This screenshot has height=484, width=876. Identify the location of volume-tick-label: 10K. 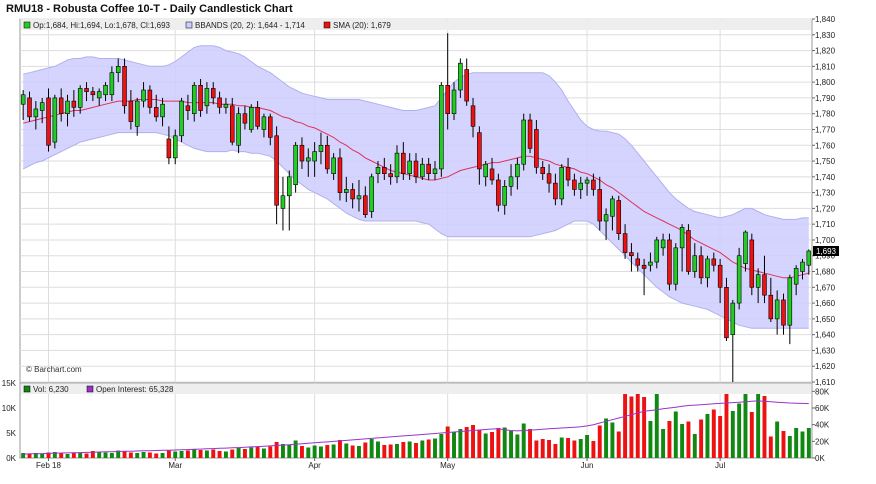
(9, 408).